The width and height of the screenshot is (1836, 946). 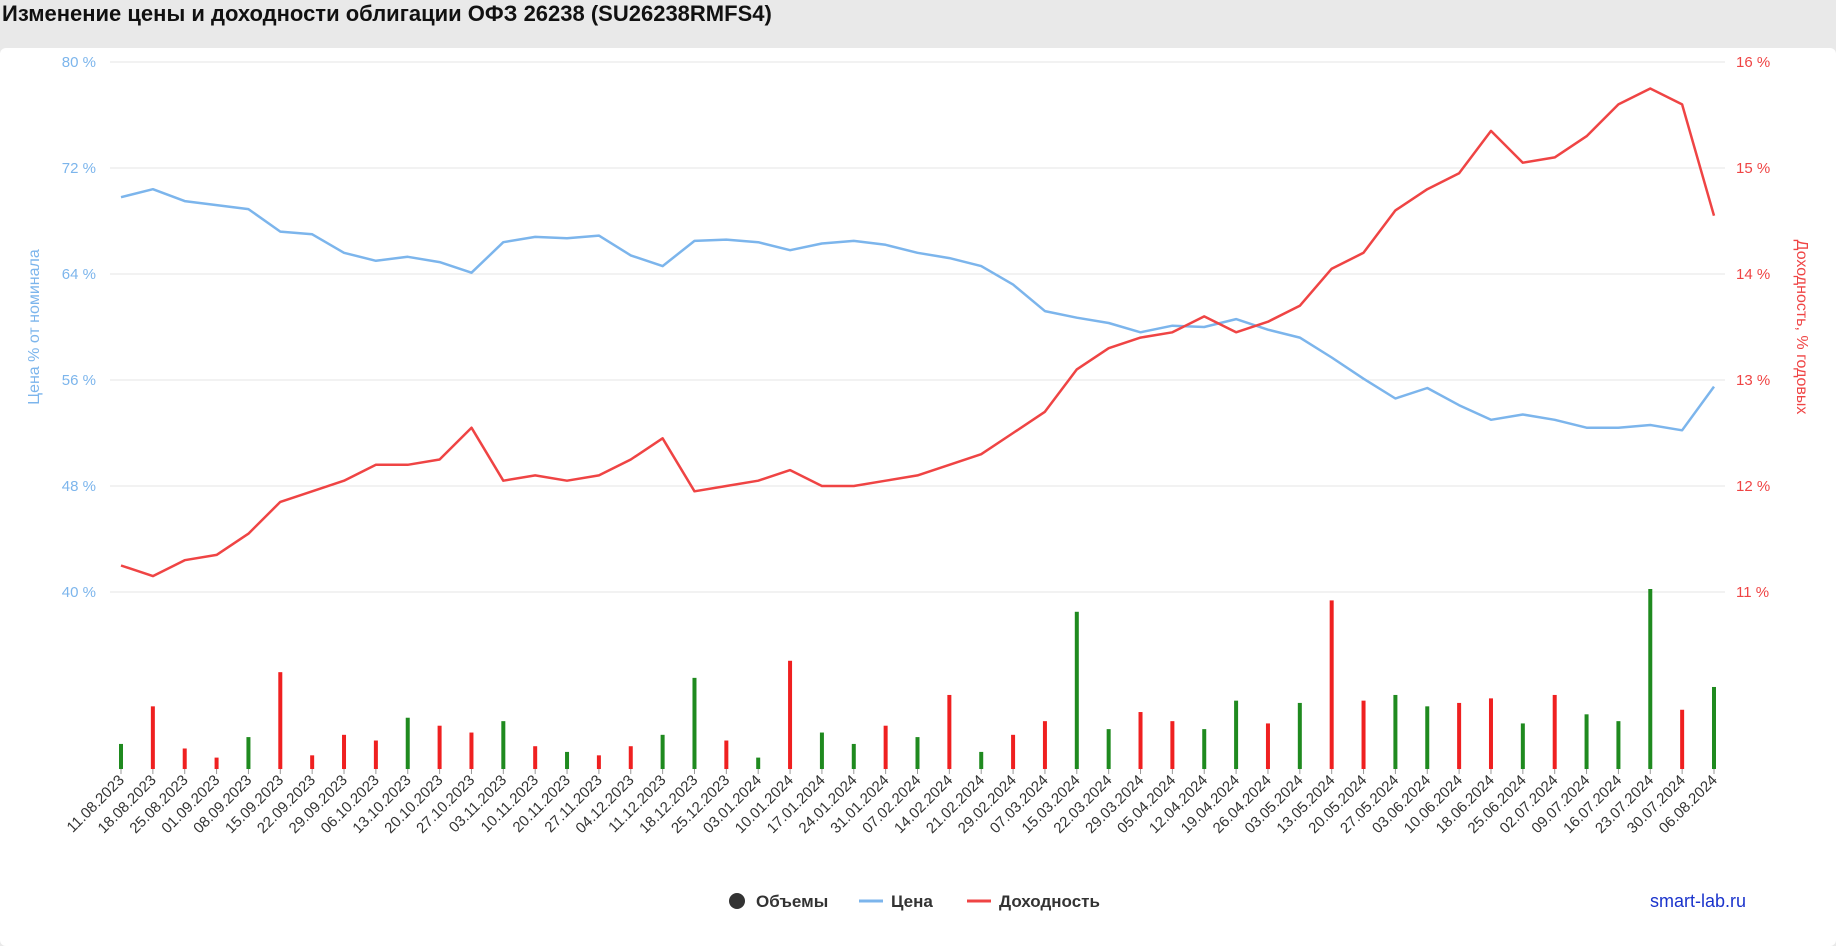 I want to click on y-right-tick-label: 15 %, so click(x=1753, y=168).